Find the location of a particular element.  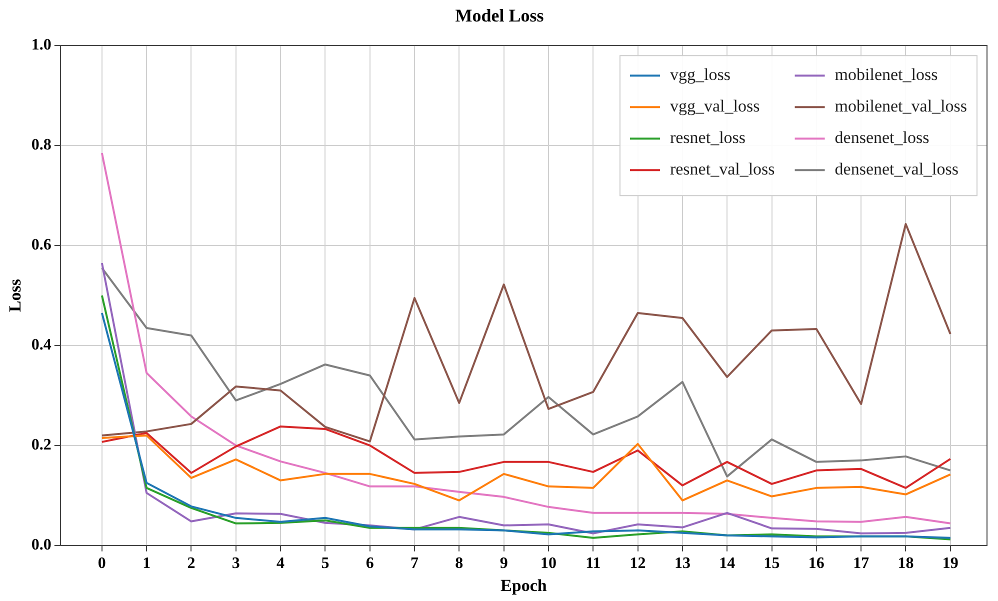

legend-label: vgg_loss is located at coordinates (700, 74).